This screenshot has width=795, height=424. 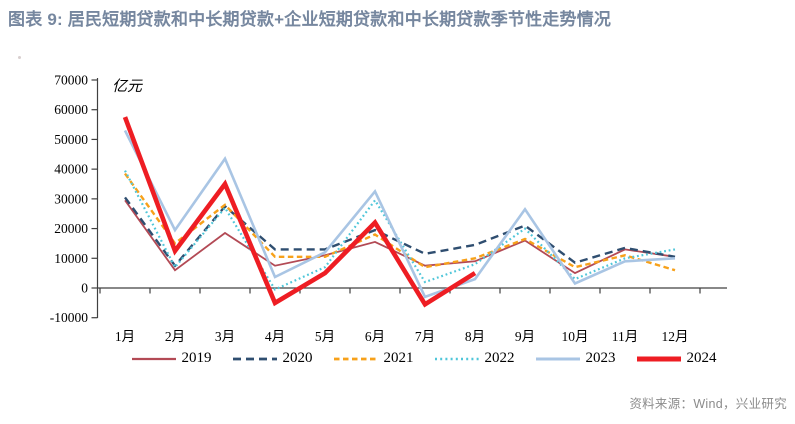 I want to click on x-axis-label: 12月, so click(x=675, y=336).